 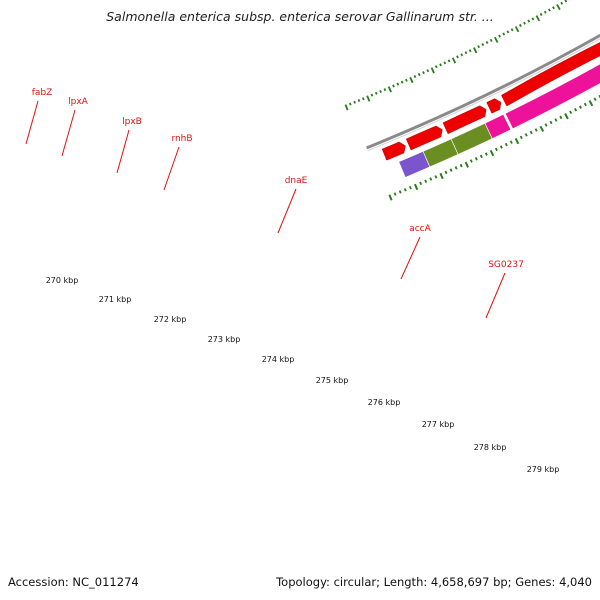 I want to click on kbp-label: 278 kbp, so click(x=490, y=447).